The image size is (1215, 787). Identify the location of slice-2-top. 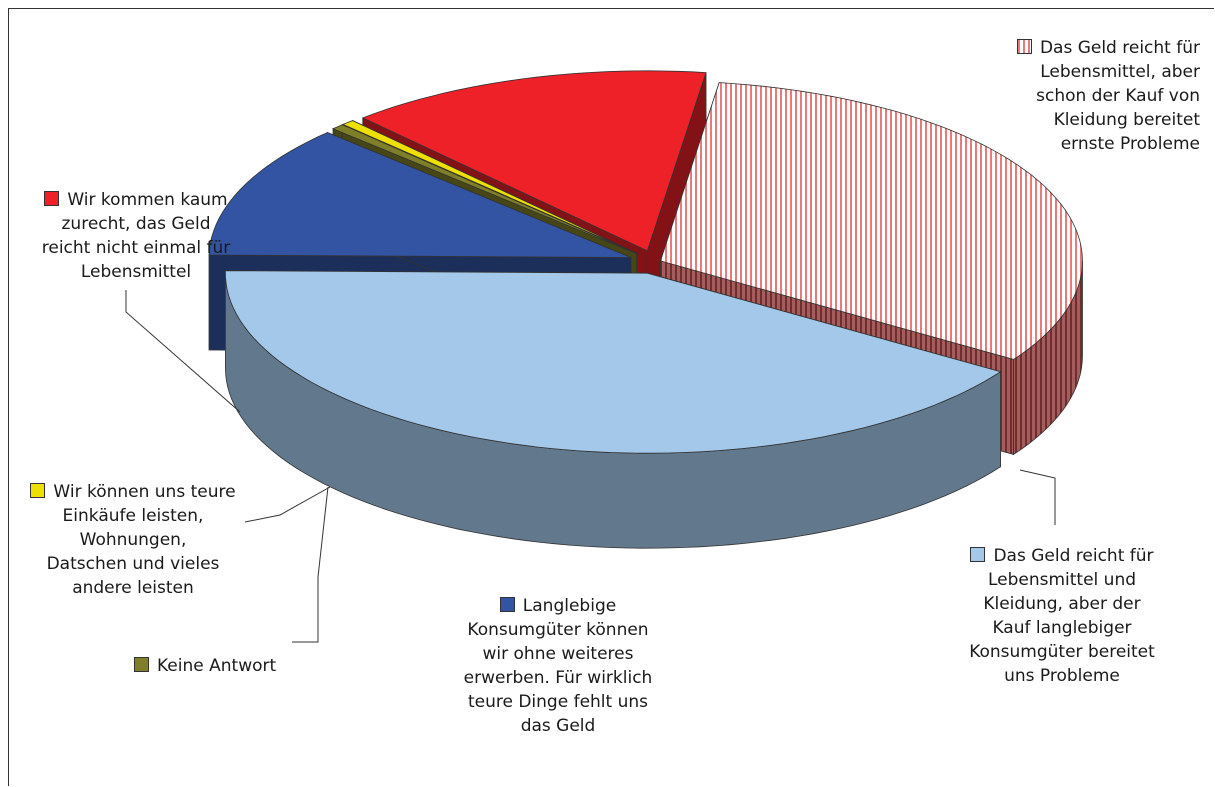
(420, 195).